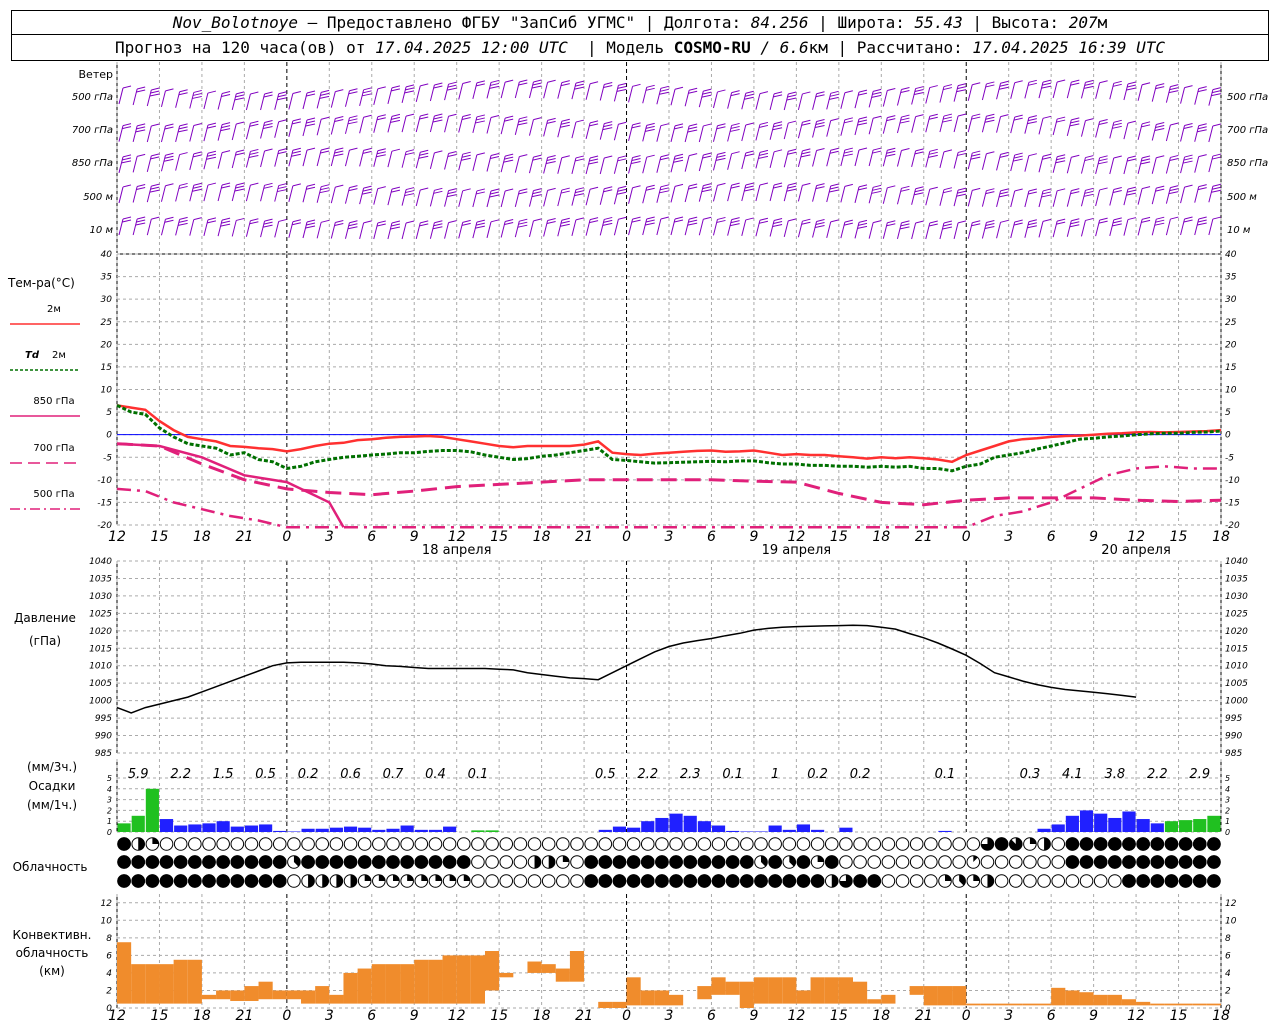 This screenshot has height=1024, width=1280. What do you see at coordinates (109, 810) in the screenshot?
I see `precip-ytick-left: 2` at bounding box center [109, 810].